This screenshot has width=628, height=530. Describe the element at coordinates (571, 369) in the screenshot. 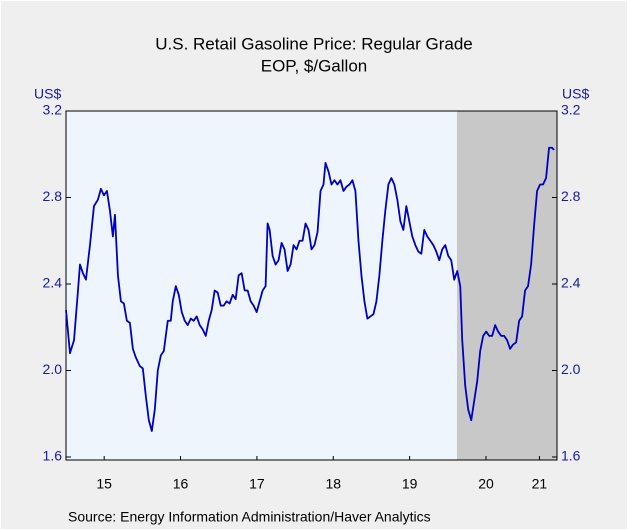

I see `y2-tick-label: 2.0` at that location.